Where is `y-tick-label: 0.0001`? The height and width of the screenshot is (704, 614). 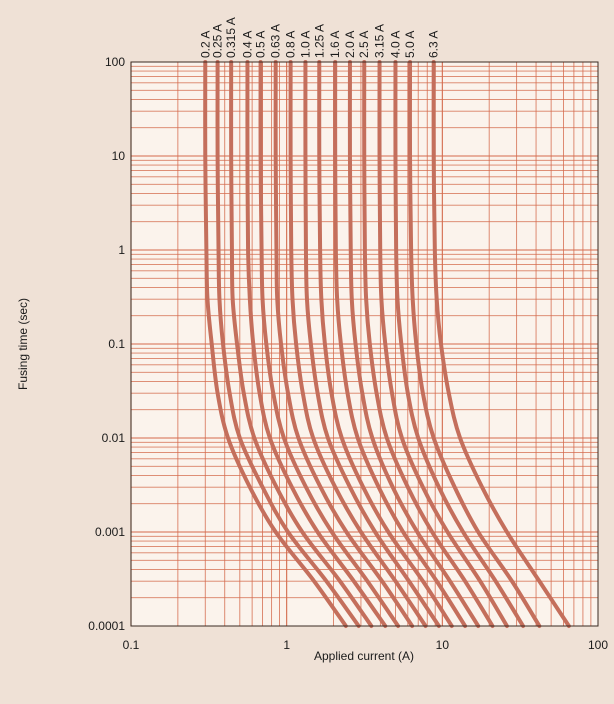 y-tick-label: 0.0001 is located at coordinates (106, 626).